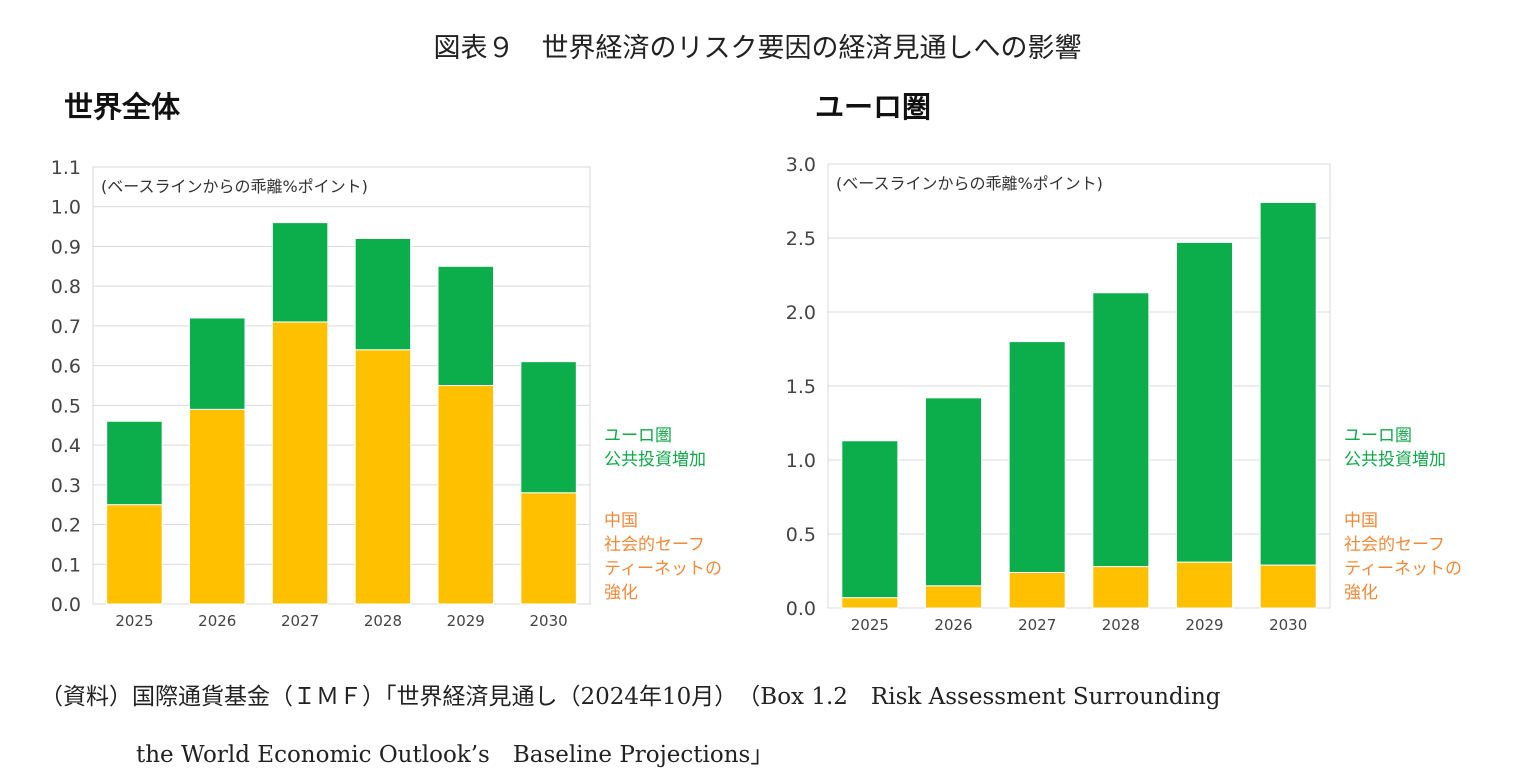 The image size is (1515, 784). What do you see at coordinates (663, 569) in the screenshot?
I see `world-legend-china: ティーネットの` at bounding box center [663, 569].